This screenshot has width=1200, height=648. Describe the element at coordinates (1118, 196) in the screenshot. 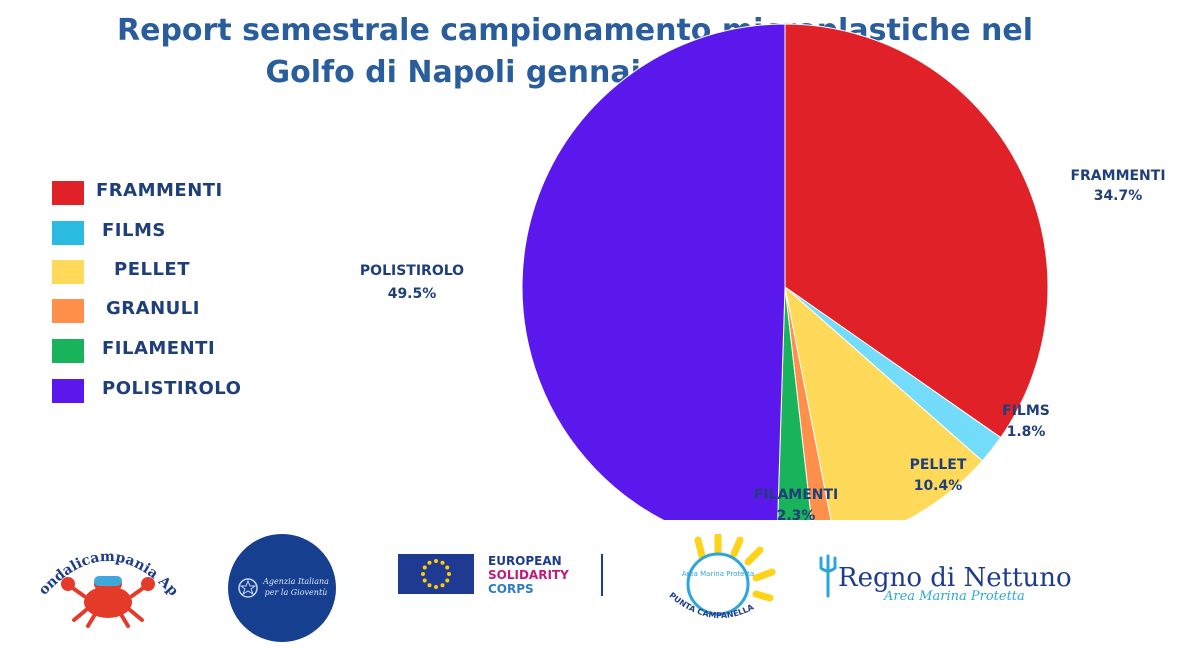

I see `slice-label-value-frammenti: 34.7%` at that location.